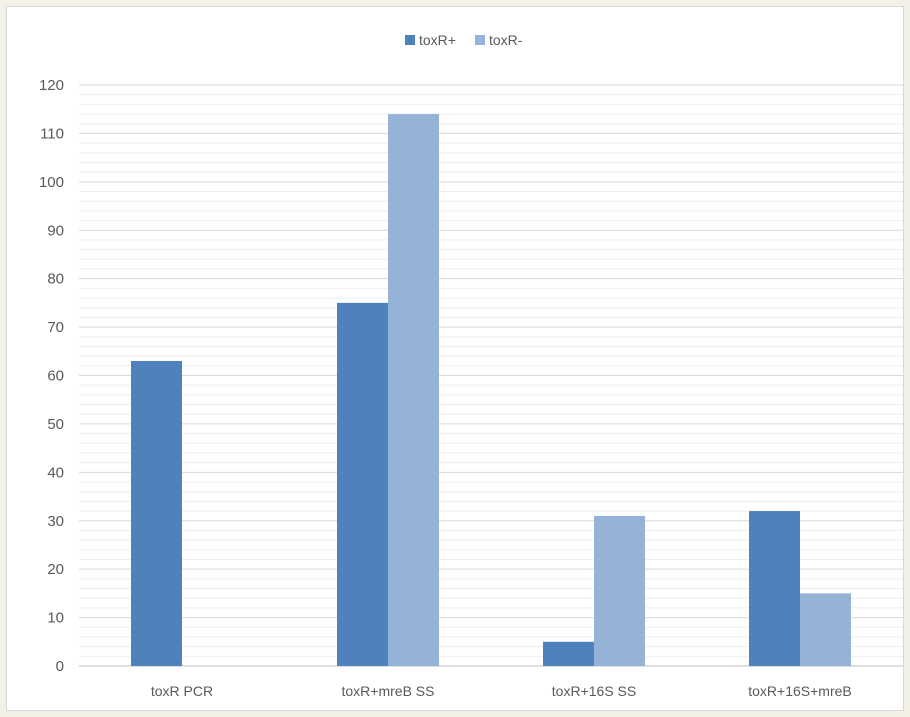 The image size is (910, 717). Describe the element at coordinates (55, 230) in the screenshot. I see `y-tick-label: 90` at that location.